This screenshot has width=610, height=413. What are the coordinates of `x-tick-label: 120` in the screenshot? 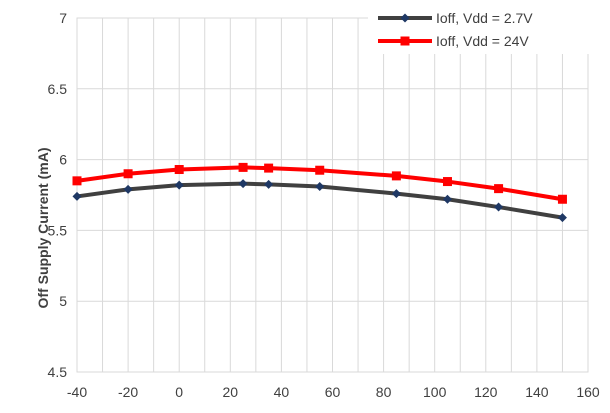 It's located at (486, 392).